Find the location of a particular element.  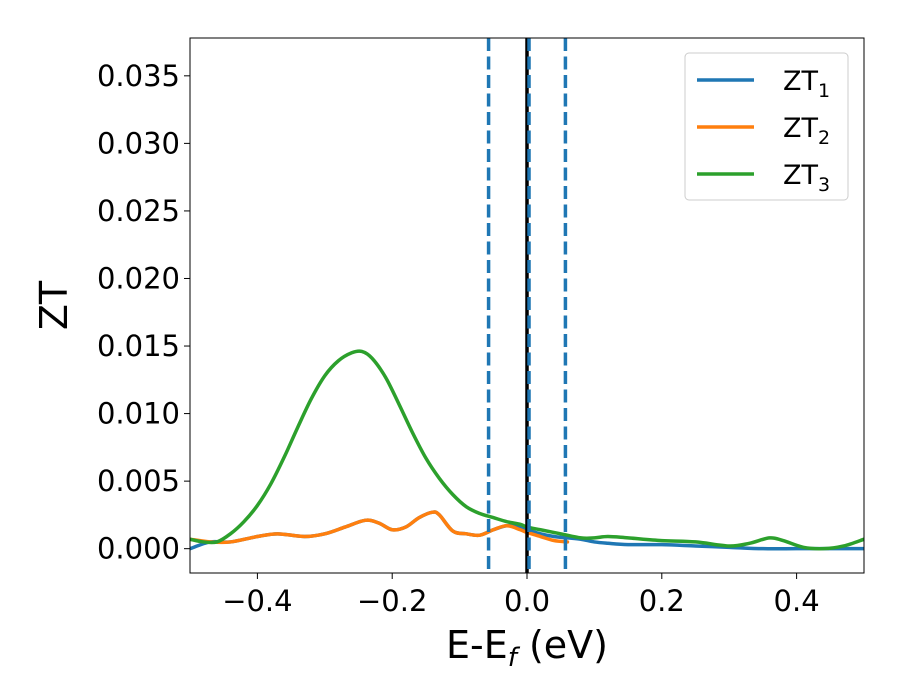

x-tick-label: 0.0 is located at coordinates (527, 601).